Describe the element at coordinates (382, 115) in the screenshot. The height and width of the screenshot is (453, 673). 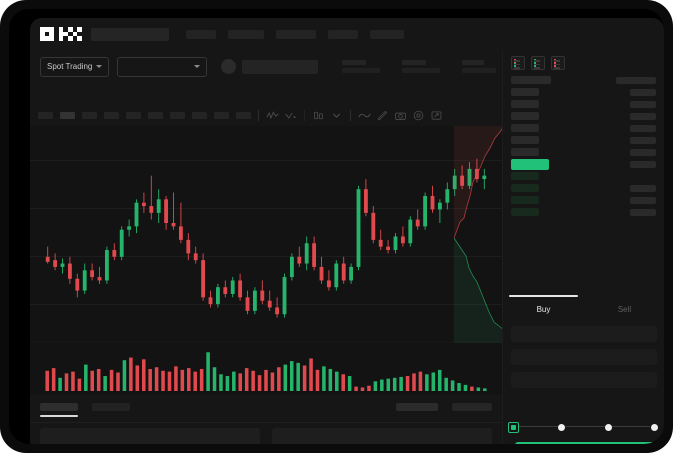
I see `pencil-icon` at that location.